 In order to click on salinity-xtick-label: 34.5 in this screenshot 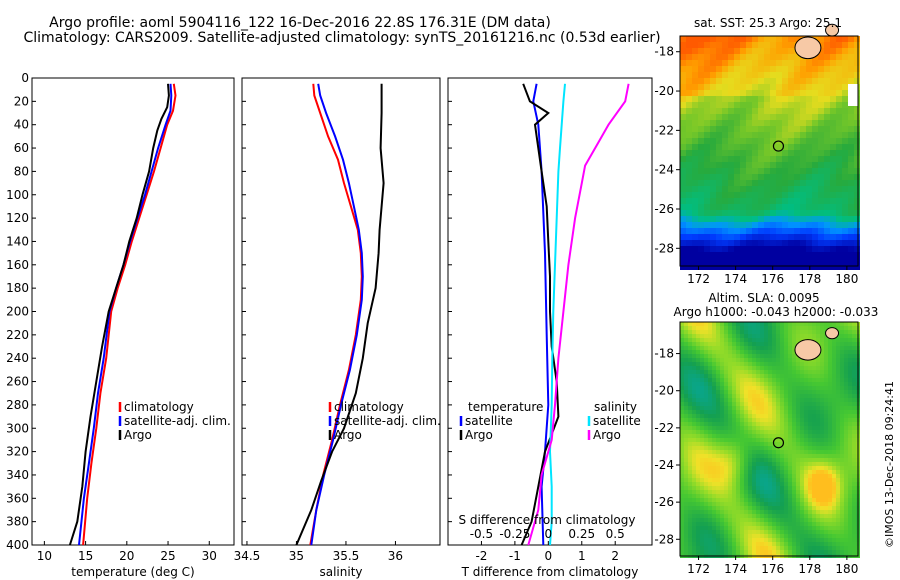, I will do `click(247, 556)`.